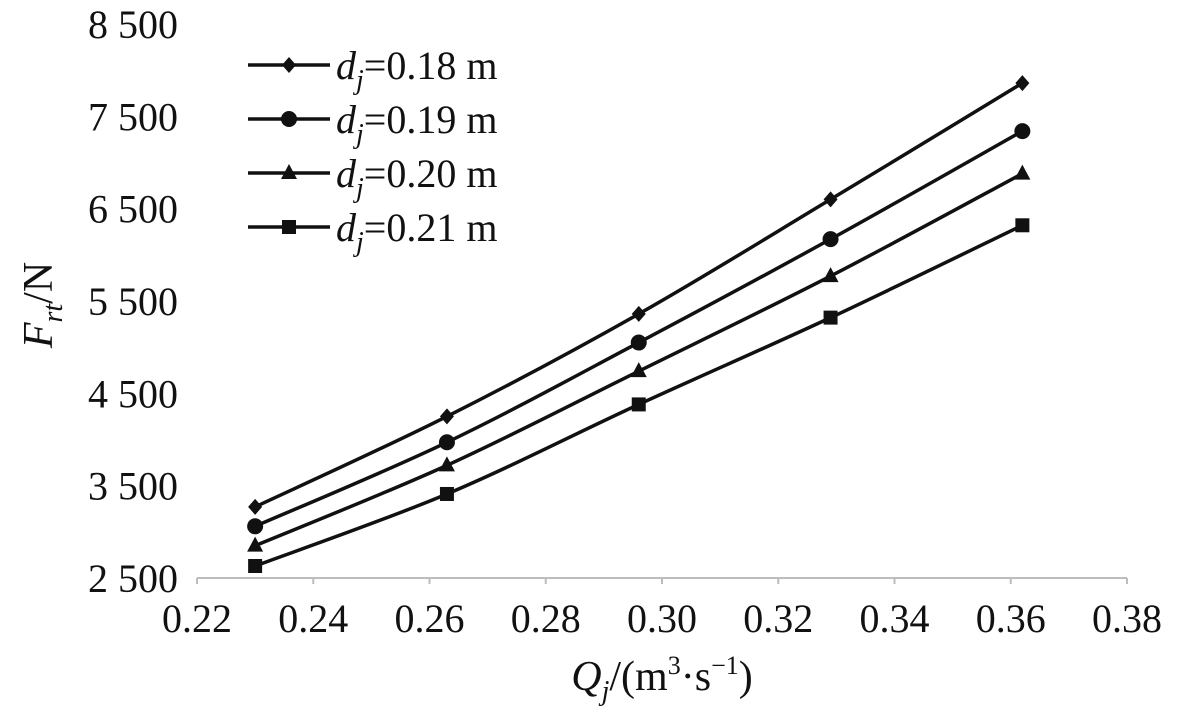 The height and width of the screenshot is (718, 1181). Describe the element at coordinates (133, 301) in the screenshot. I see `y-tick-label: 5 500` at that location.